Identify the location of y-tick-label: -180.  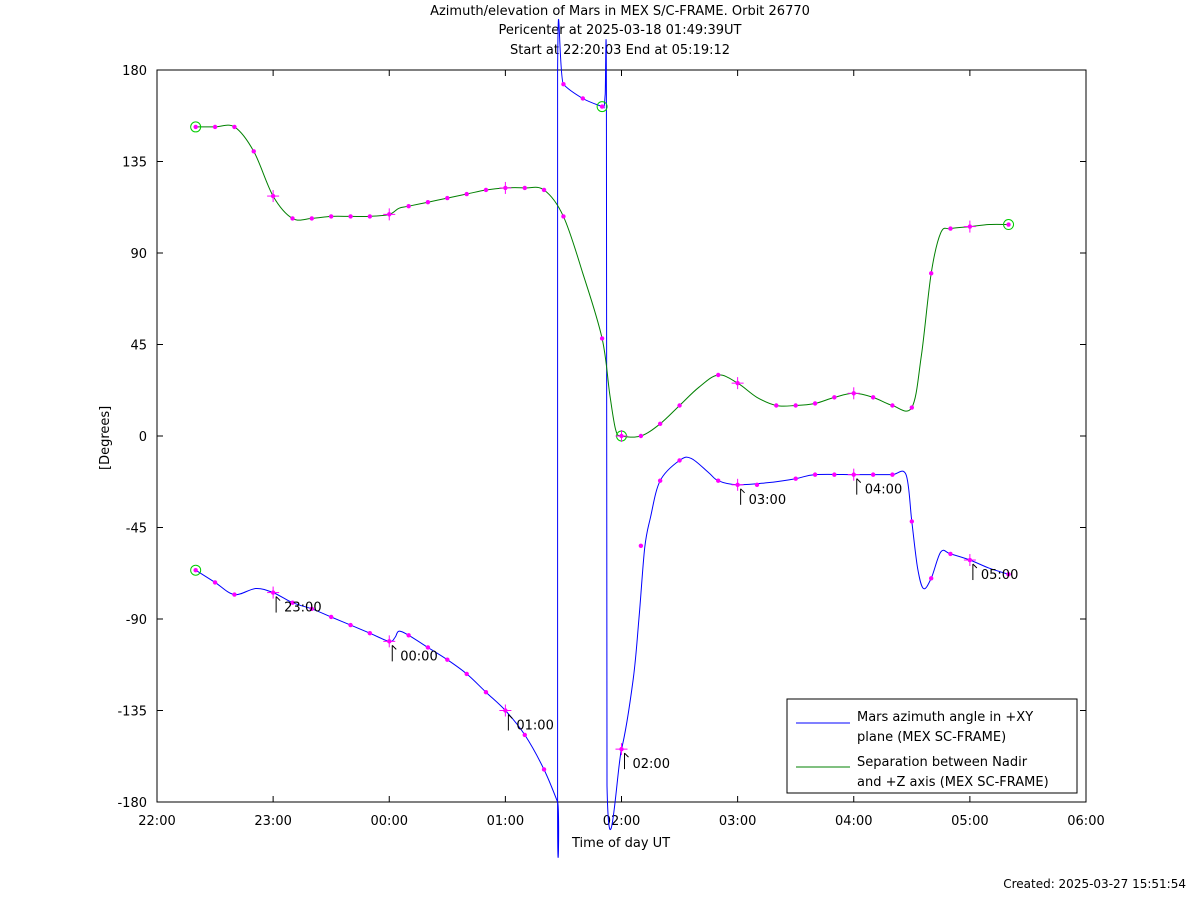
(132, 803).